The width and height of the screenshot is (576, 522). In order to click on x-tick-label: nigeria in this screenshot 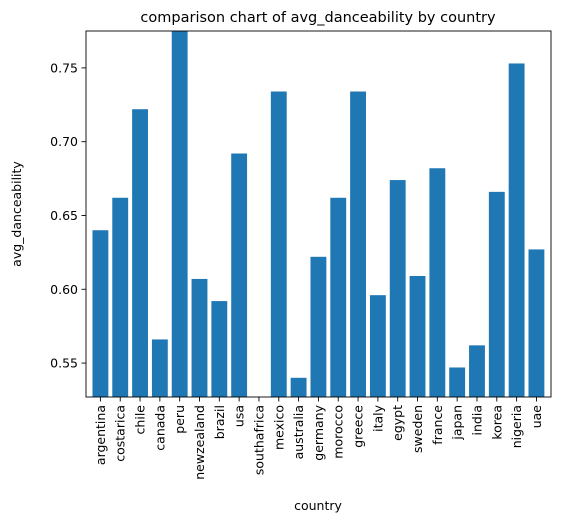, I will do `click(516, 426)`.